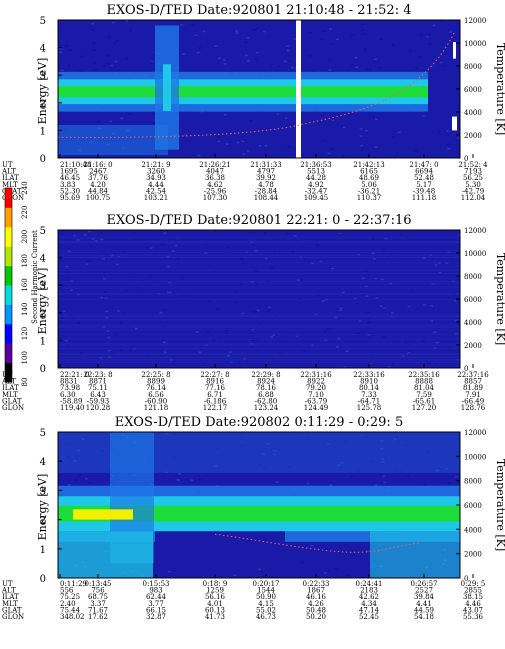  What do you see at coordinates (25, 333) in the screenshot?
I see `colorbar-tick-label: 120` at bounding box center [25, 333].